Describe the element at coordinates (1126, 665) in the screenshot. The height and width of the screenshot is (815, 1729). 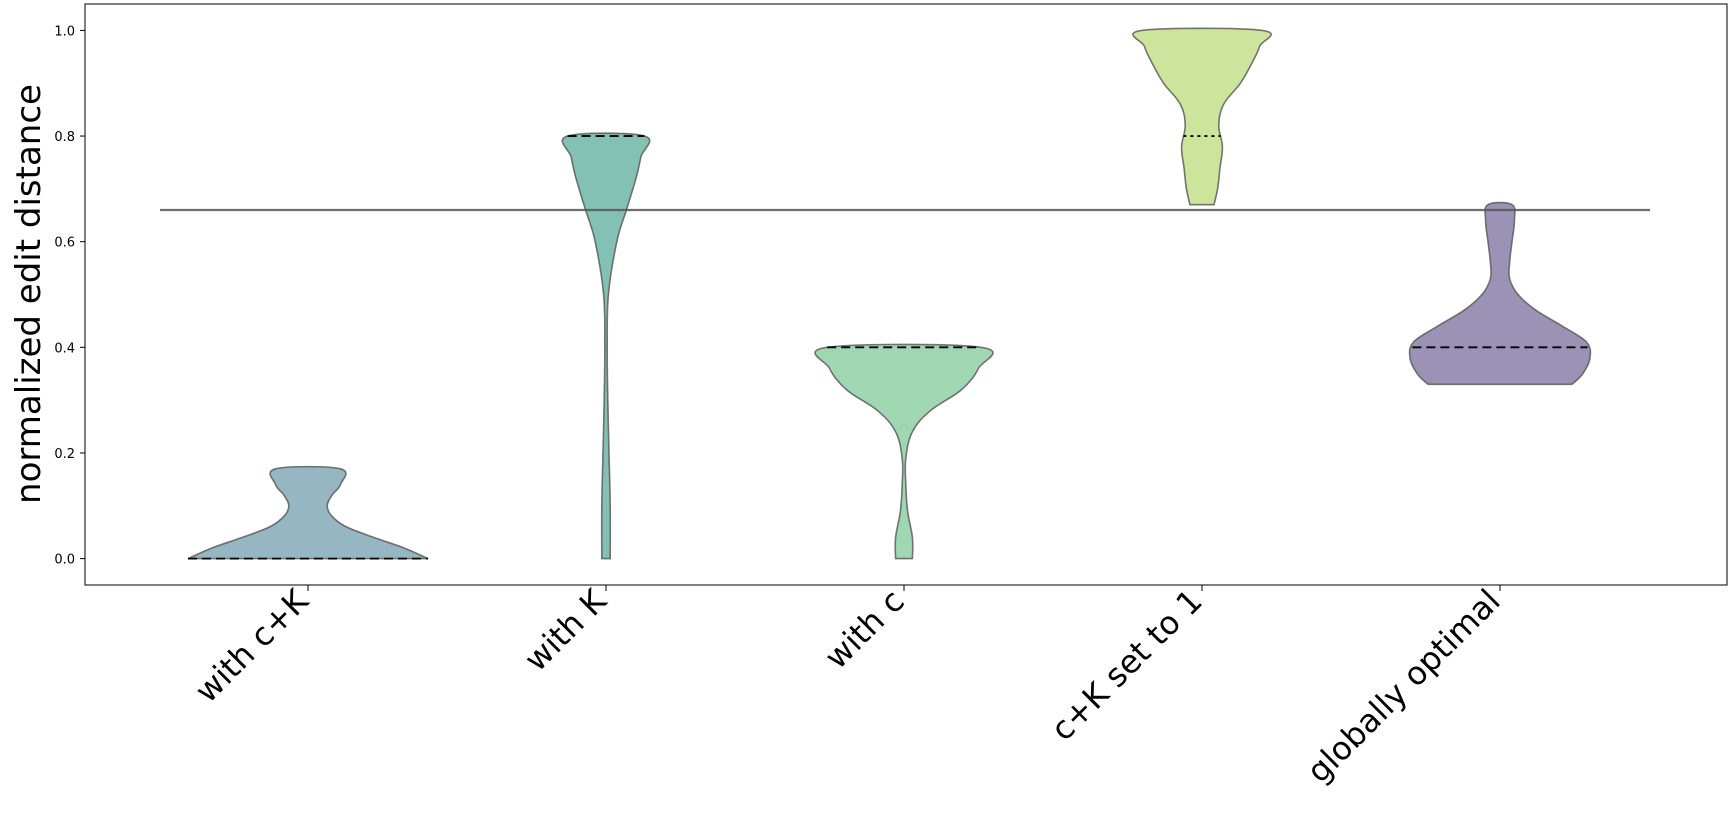
I see `x-tick-label: c+K set to 1` at that location.